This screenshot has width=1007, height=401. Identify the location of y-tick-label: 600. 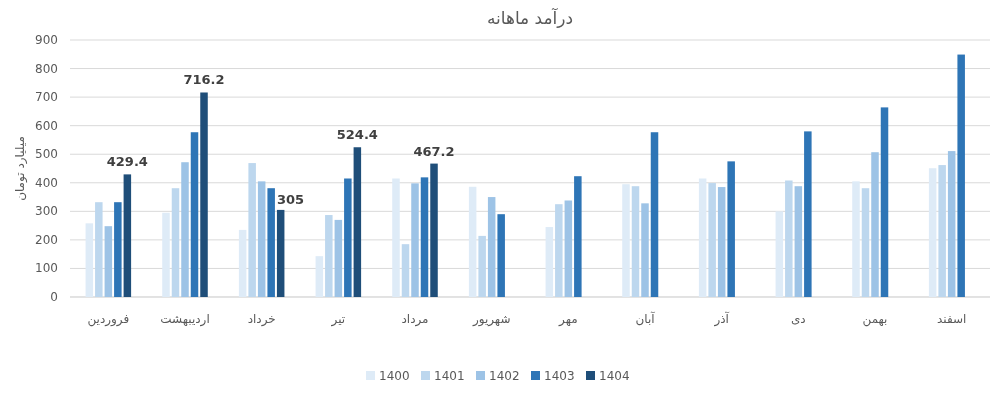
(46, 125).